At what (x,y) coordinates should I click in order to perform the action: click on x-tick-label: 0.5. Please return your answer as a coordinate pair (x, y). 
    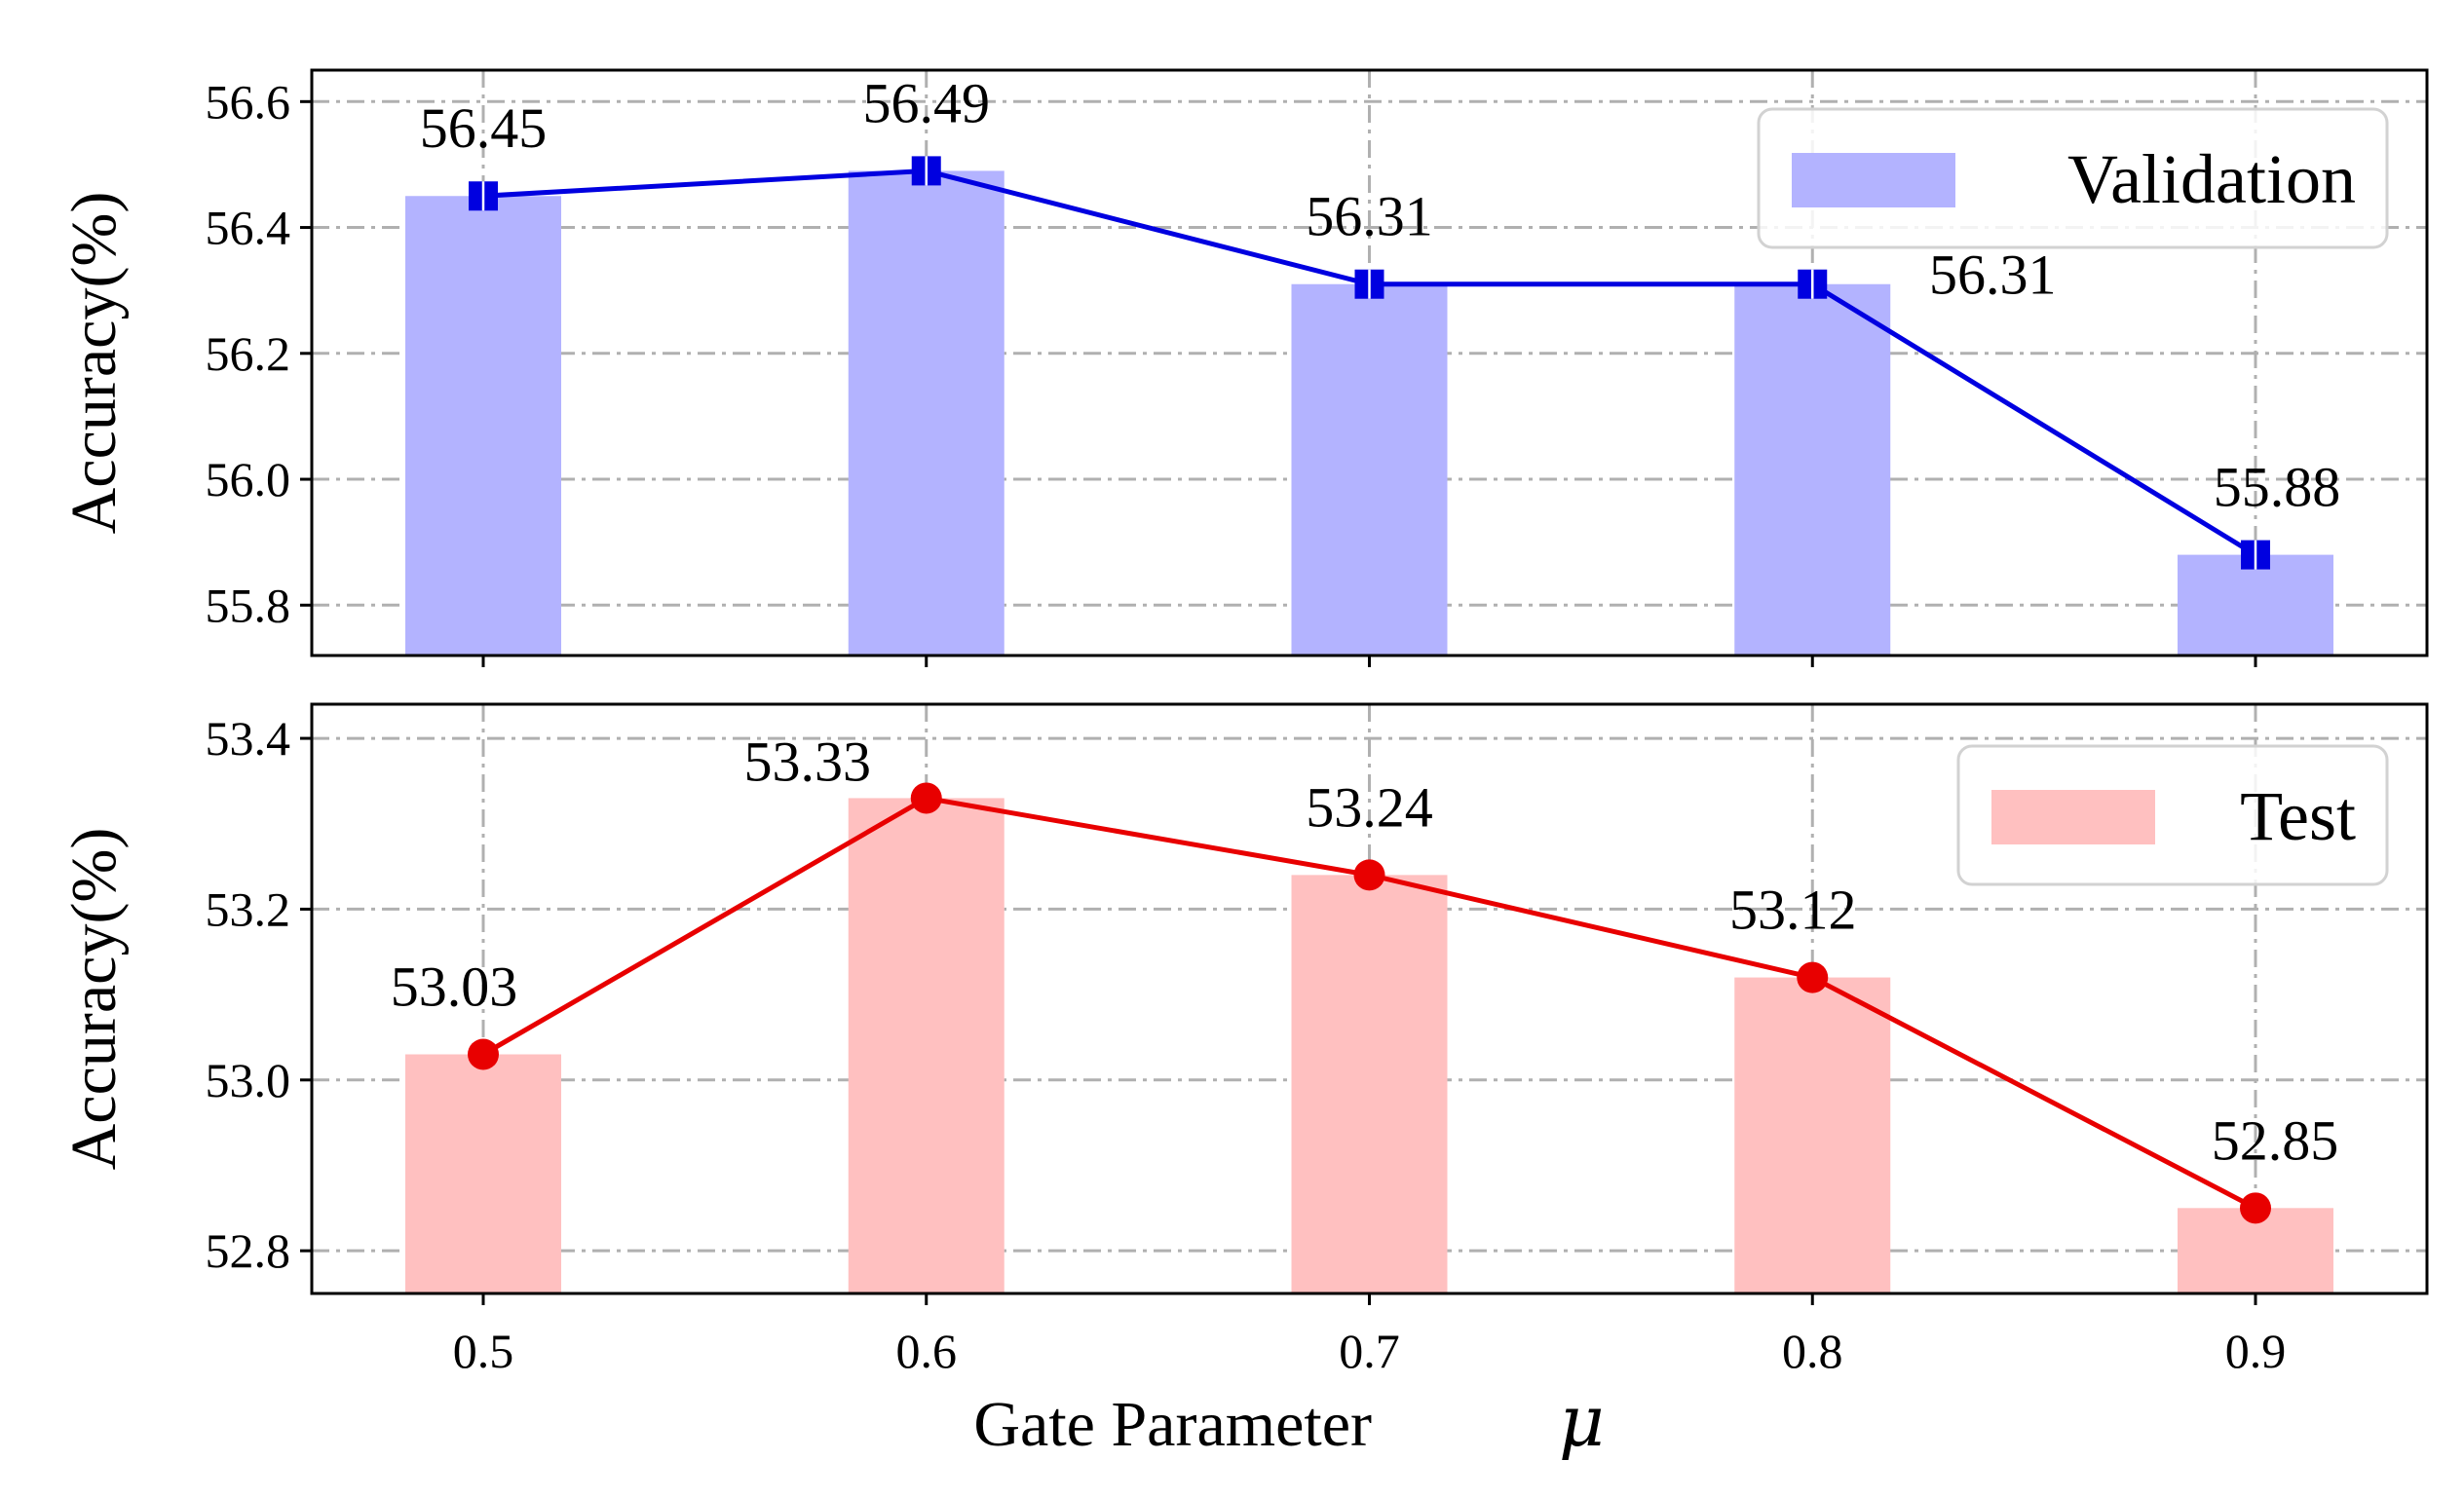
    Looking at the image, I should click on (483, 1351).